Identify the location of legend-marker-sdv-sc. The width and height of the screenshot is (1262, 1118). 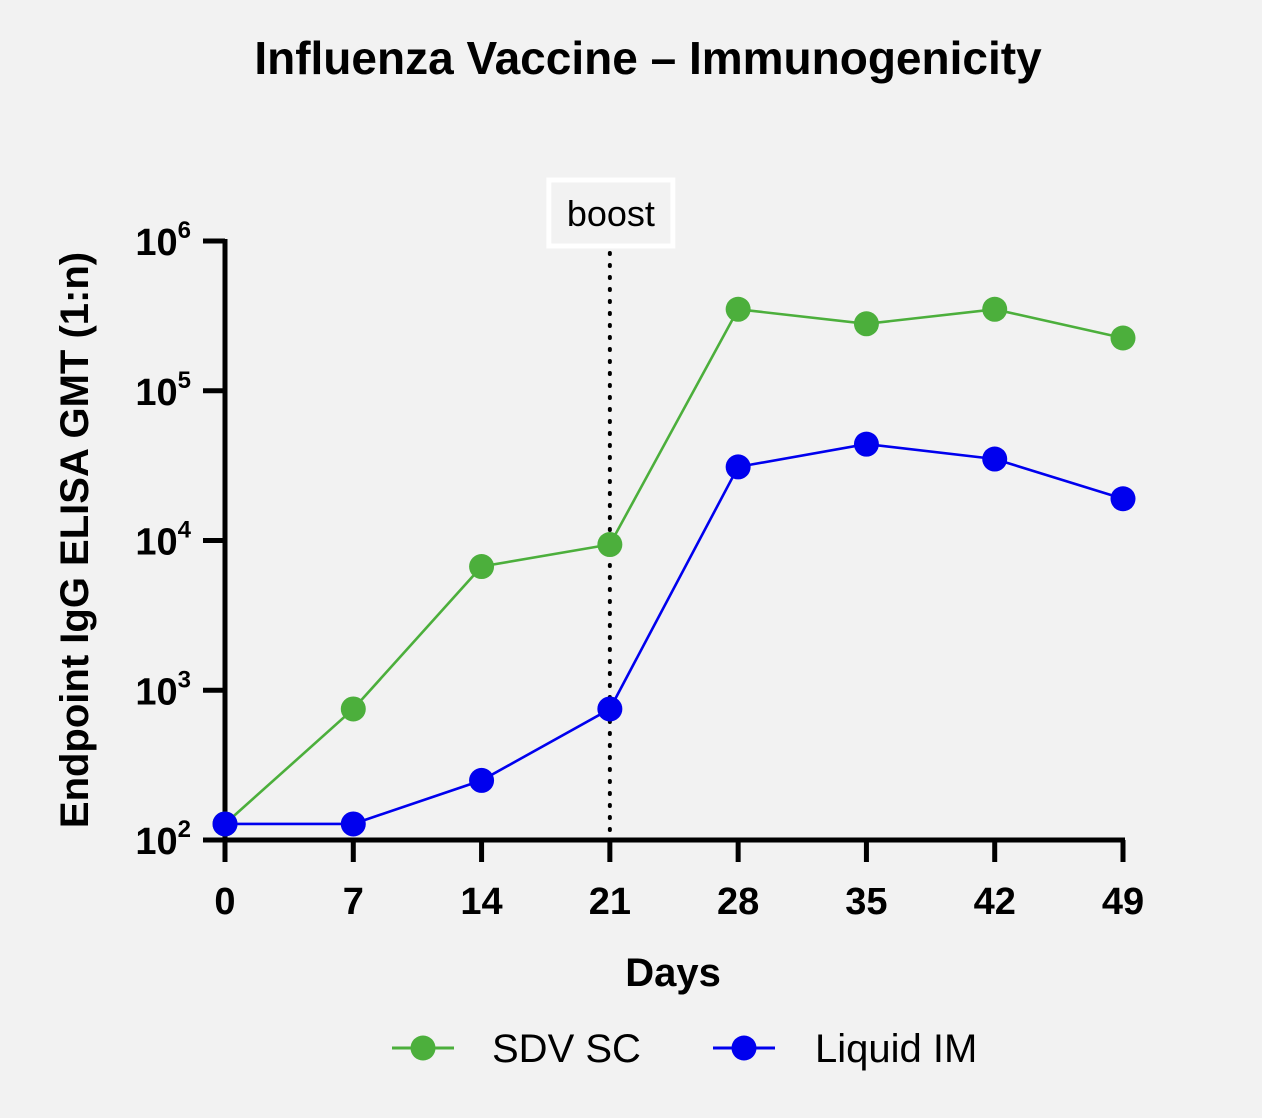
(423, 1048).